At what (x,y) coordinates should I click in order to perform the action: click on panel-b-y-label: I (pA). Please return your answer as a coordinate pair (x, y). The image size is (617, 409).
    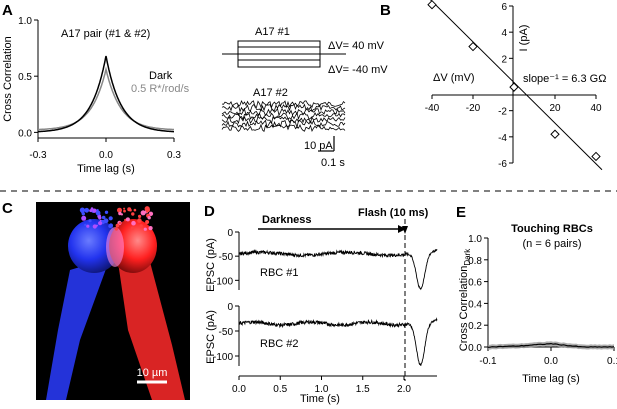
    Looking at the image, I should click on (524, 38).